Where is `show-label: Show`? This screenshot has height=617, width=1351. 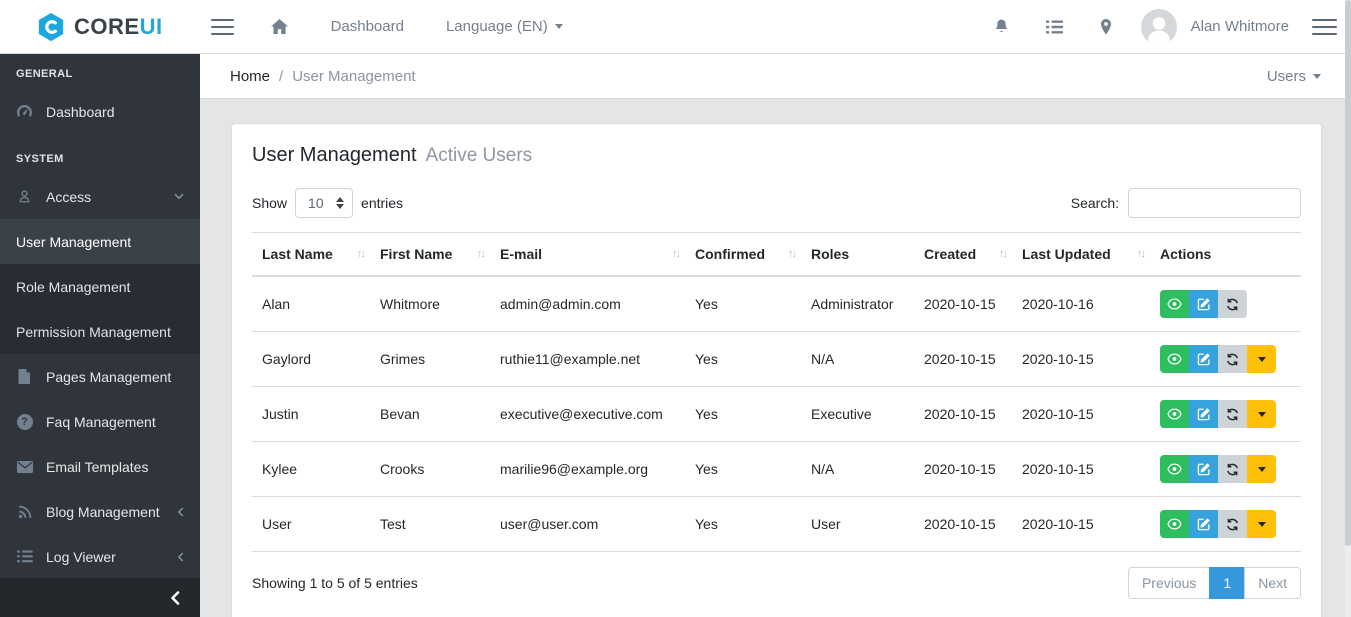 show-label: Show is located at coordinates (270, 203).